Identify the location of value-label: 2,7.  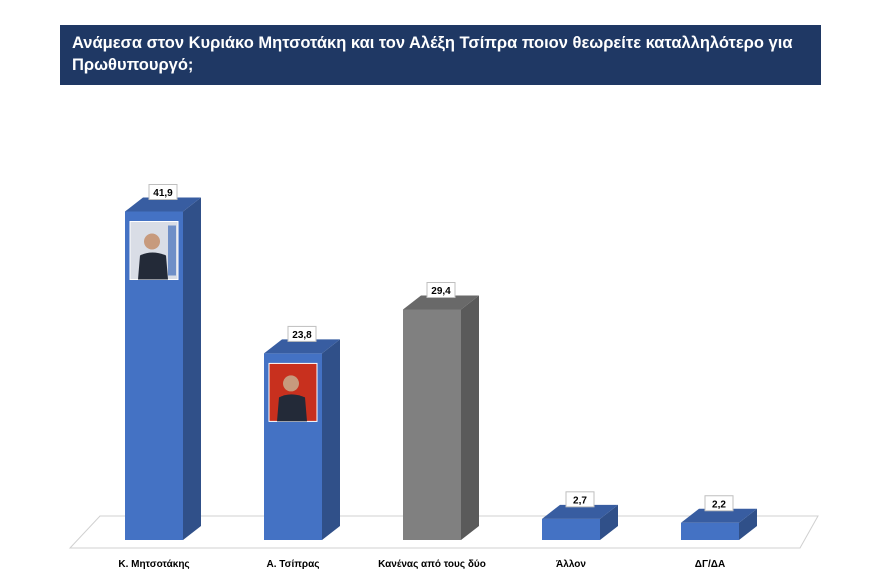
(580, 500).